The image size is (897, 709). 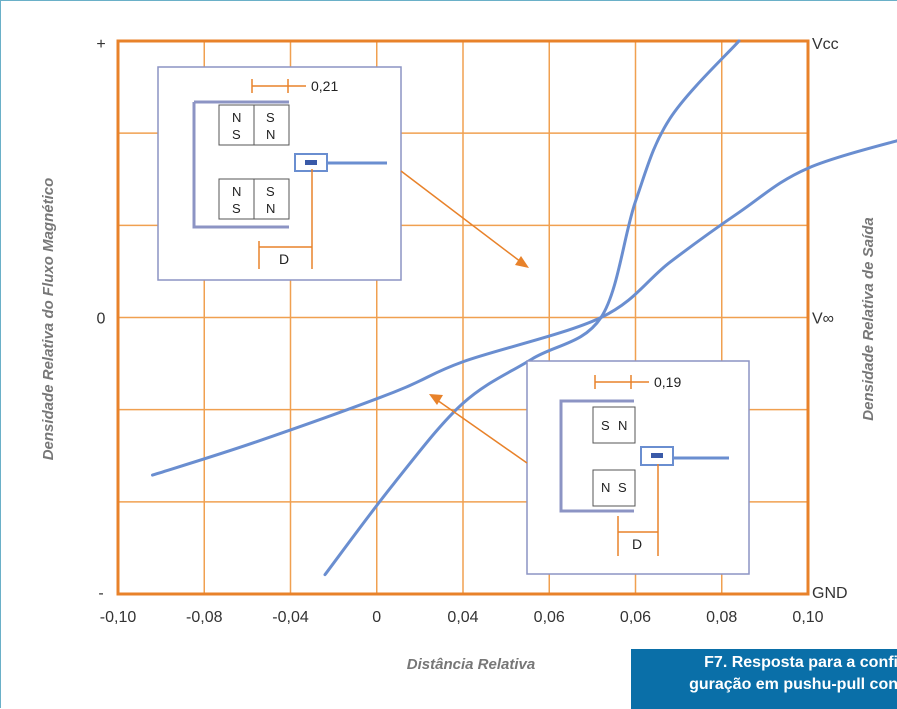 I want to click on x-tick-label: 0,04, so click(x=462, y=617).